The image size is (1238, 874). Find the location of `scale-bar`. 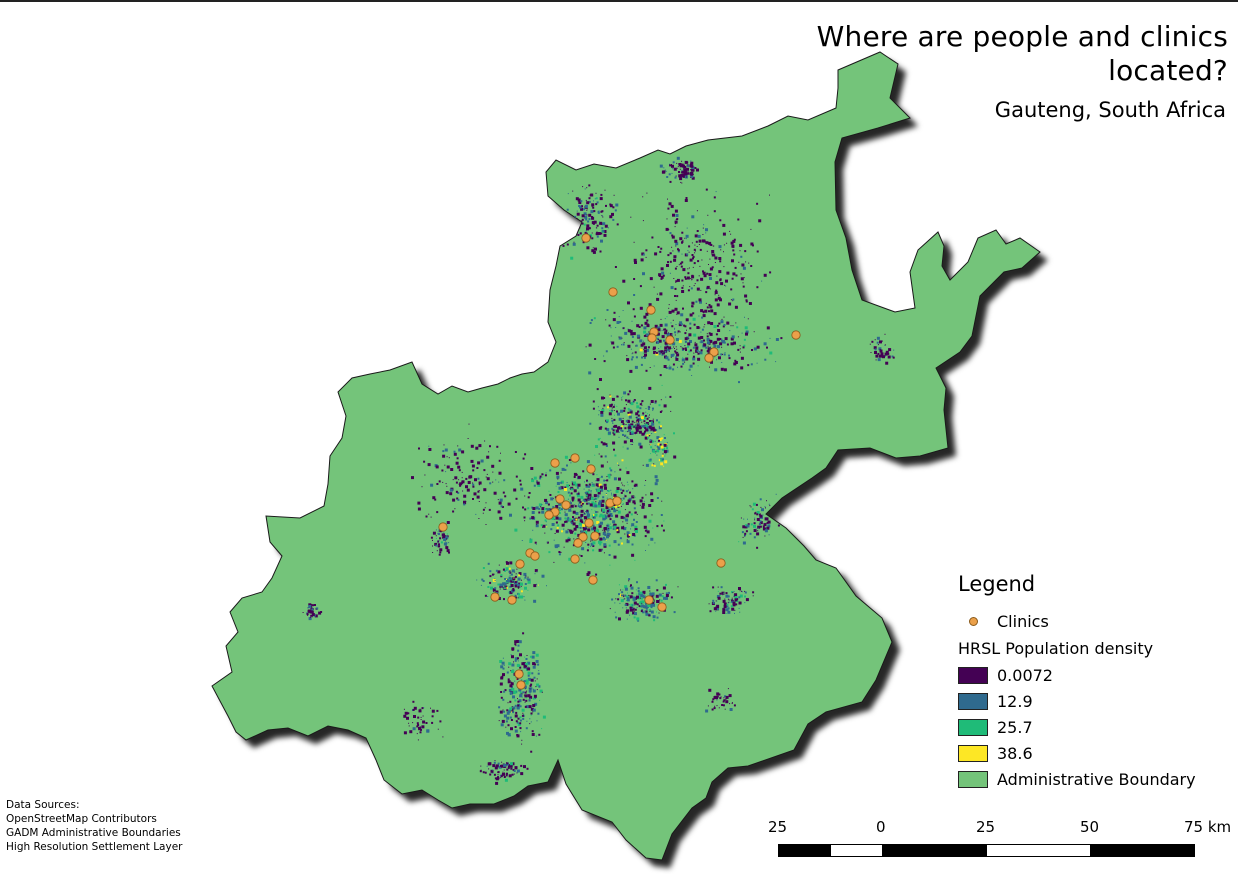

scale-bar is located at coordinates (986, 850).